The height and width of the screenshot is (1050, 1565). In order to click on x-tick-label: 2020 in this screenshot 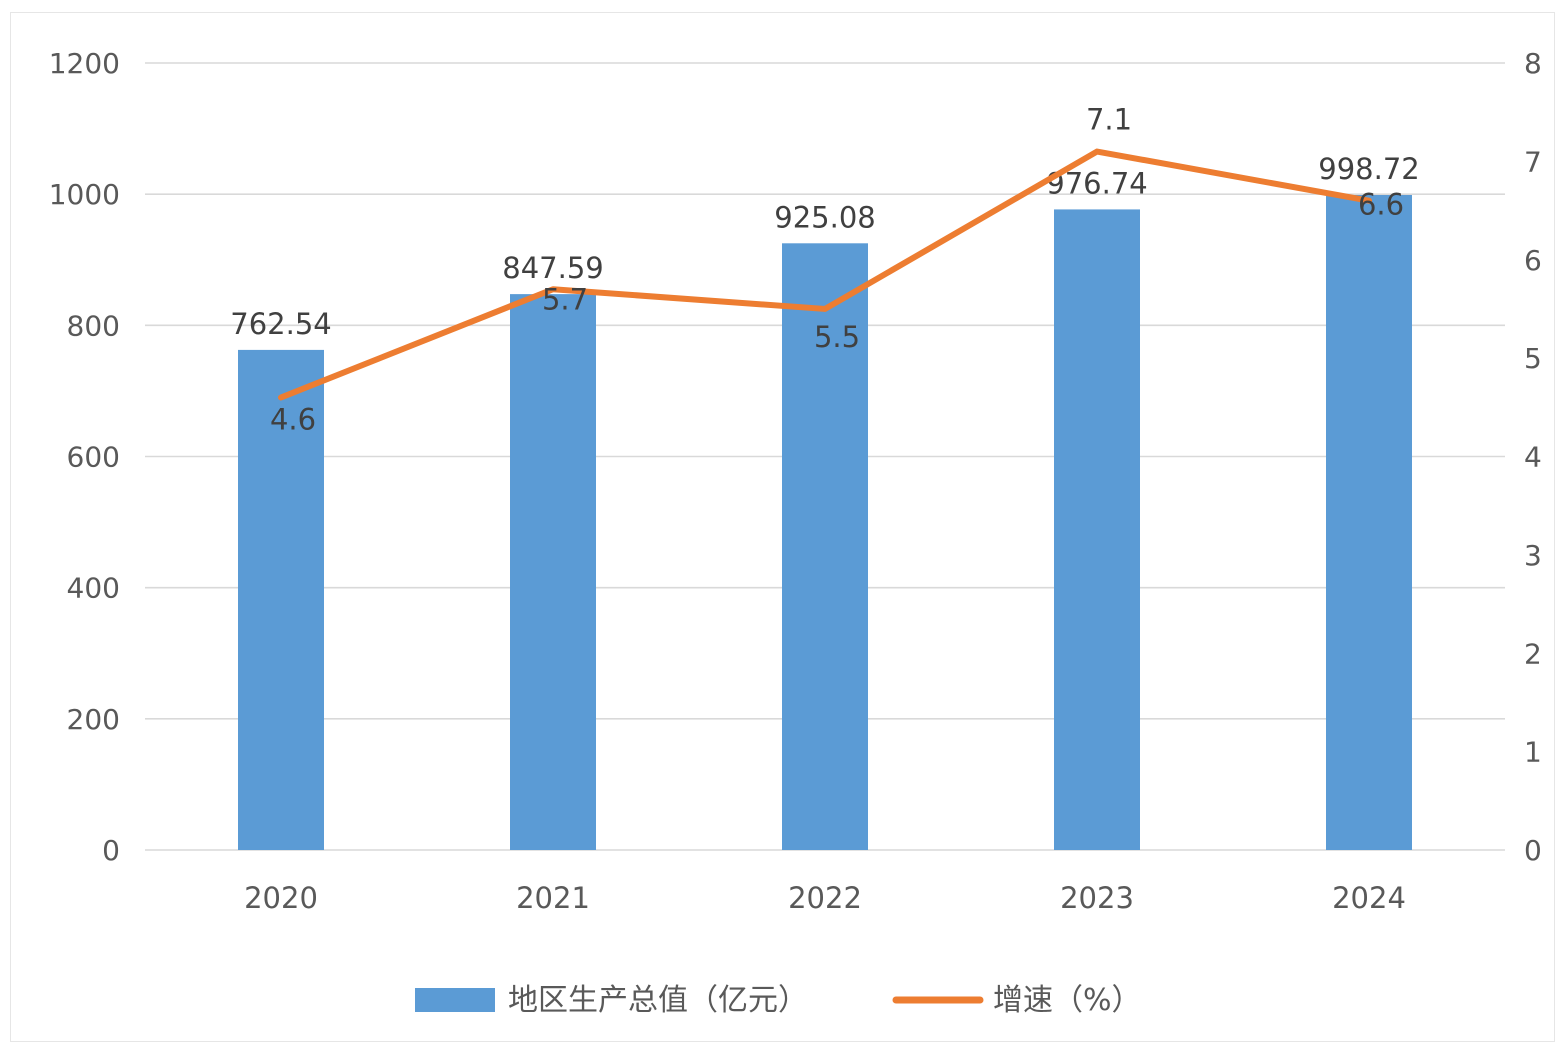, I will do `click(281, 898)`.